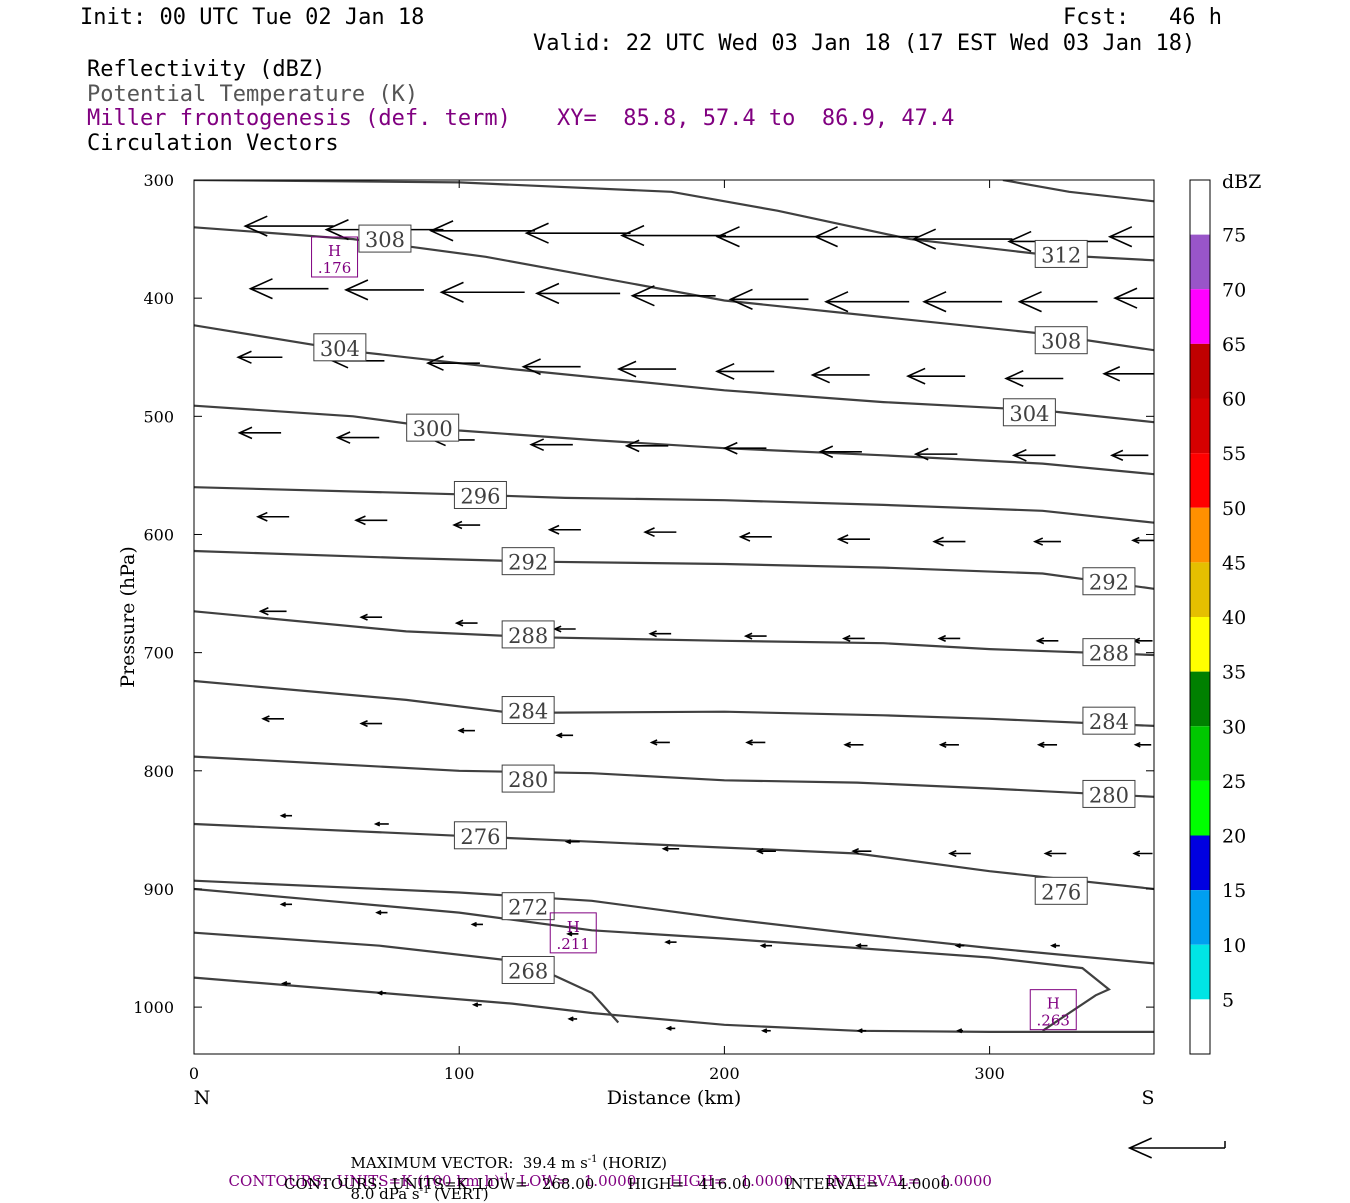 This screenshot has width=1350, height=1203. Describe the element at coordinates (1228, 1000) in the screenshot. I see `colorbar-tick-label: 5` at that location.